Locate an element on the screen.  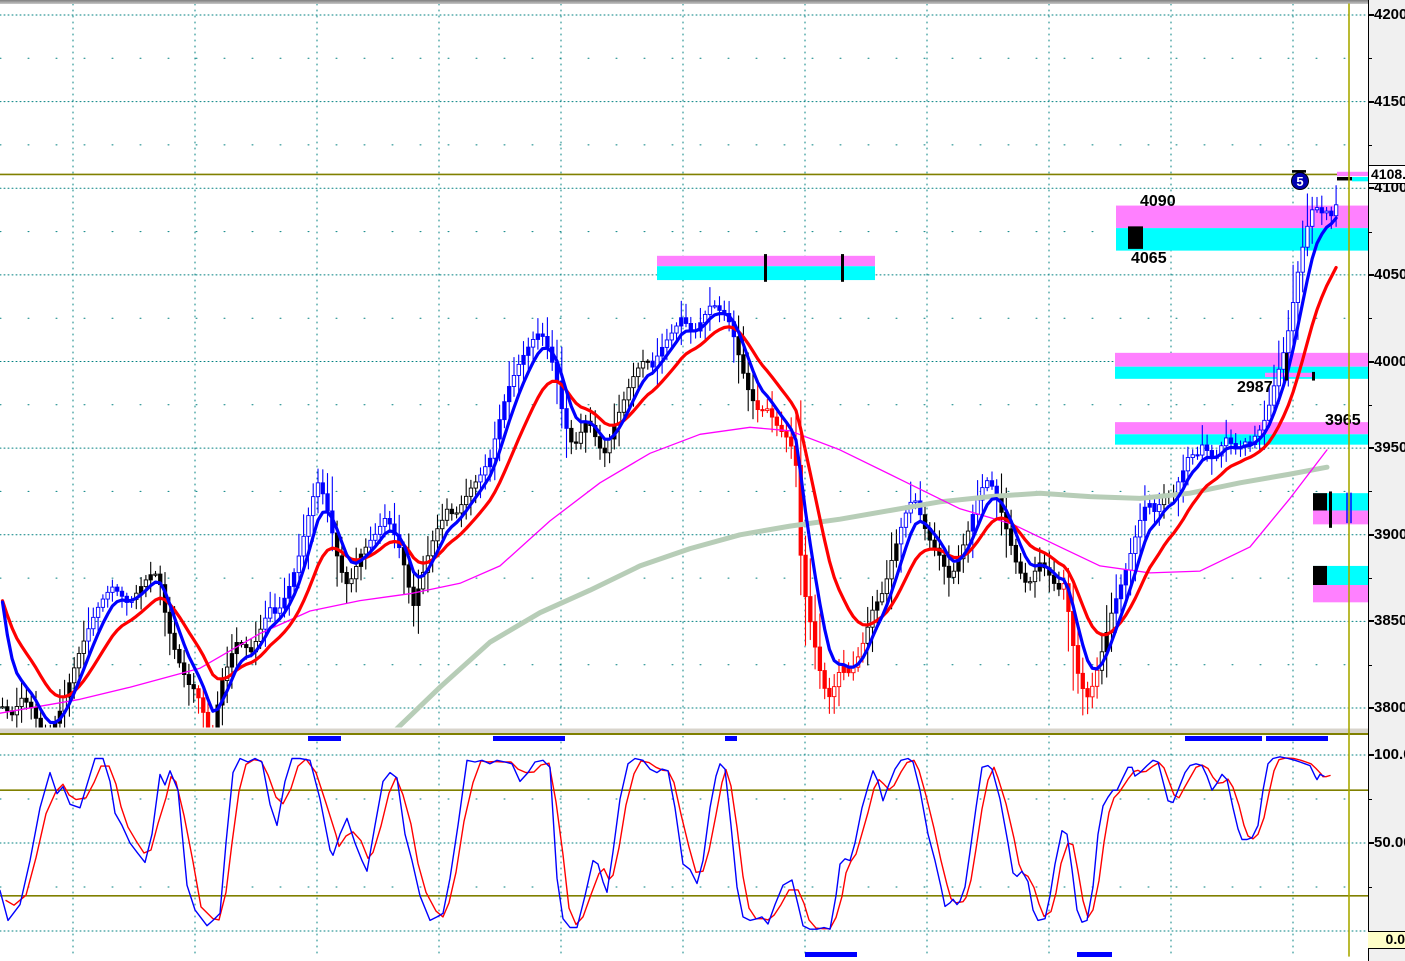
price-tick-label: 4150 is located at coordinates (1389, 101).